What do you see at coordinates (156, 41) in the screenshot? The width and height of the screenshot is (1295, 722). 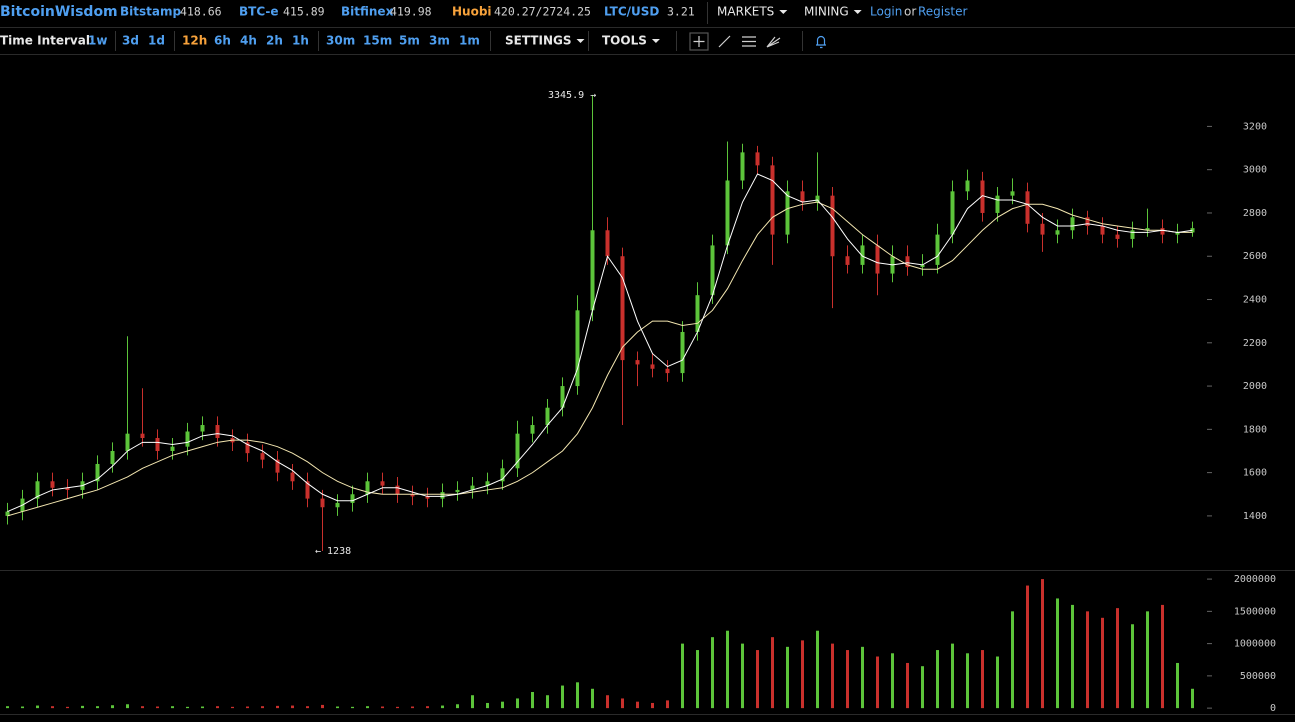 I see `interval-button: 1d` at bounding box center [156, 41].